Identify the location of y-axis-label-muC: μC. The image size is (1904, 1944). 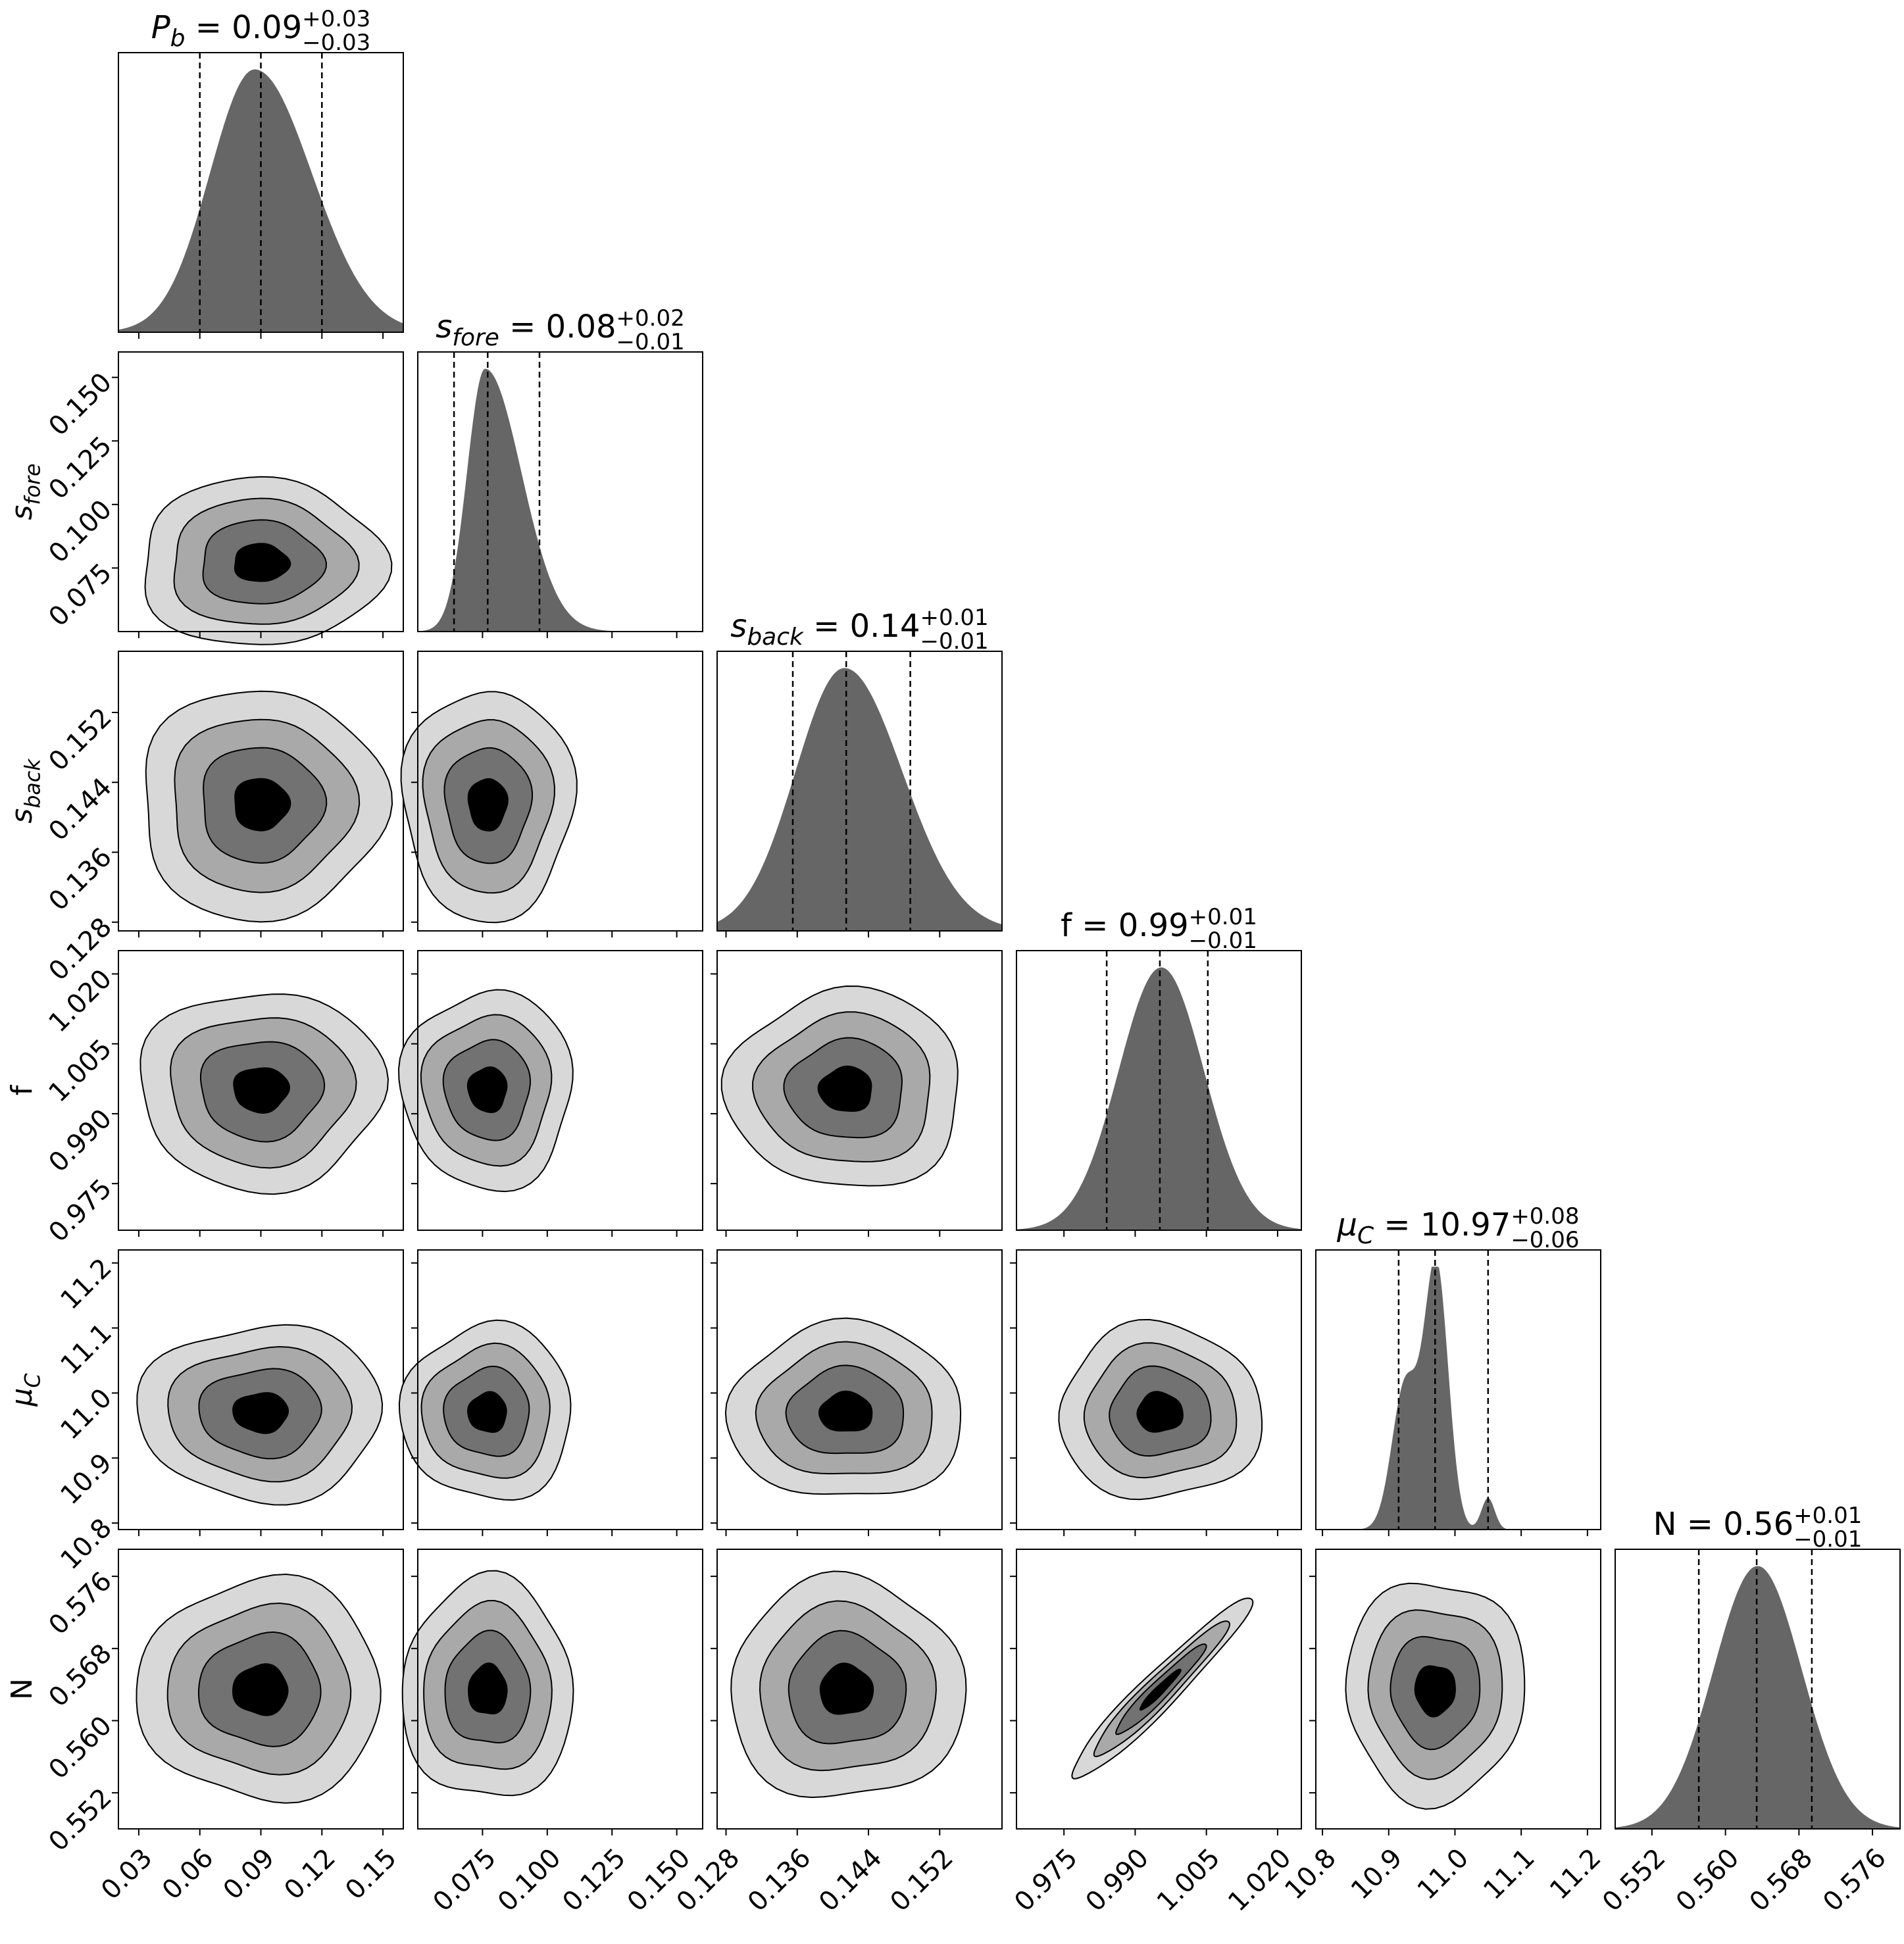
(25, 1390).